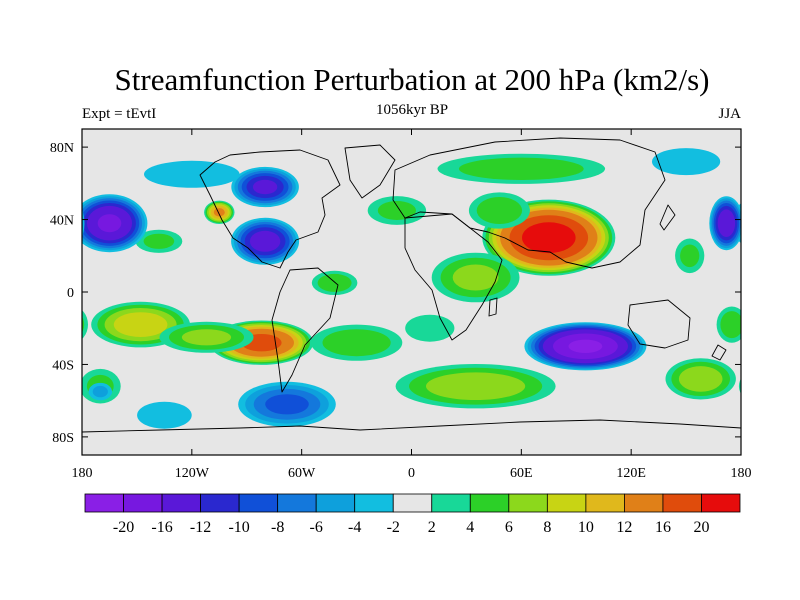 The width and height of the screenshot is (800, 600). What do you see at coordinates (63, 438) in the screenshot?
I see `latitude-tick-label: 80S` at bounding box center [63, 438].